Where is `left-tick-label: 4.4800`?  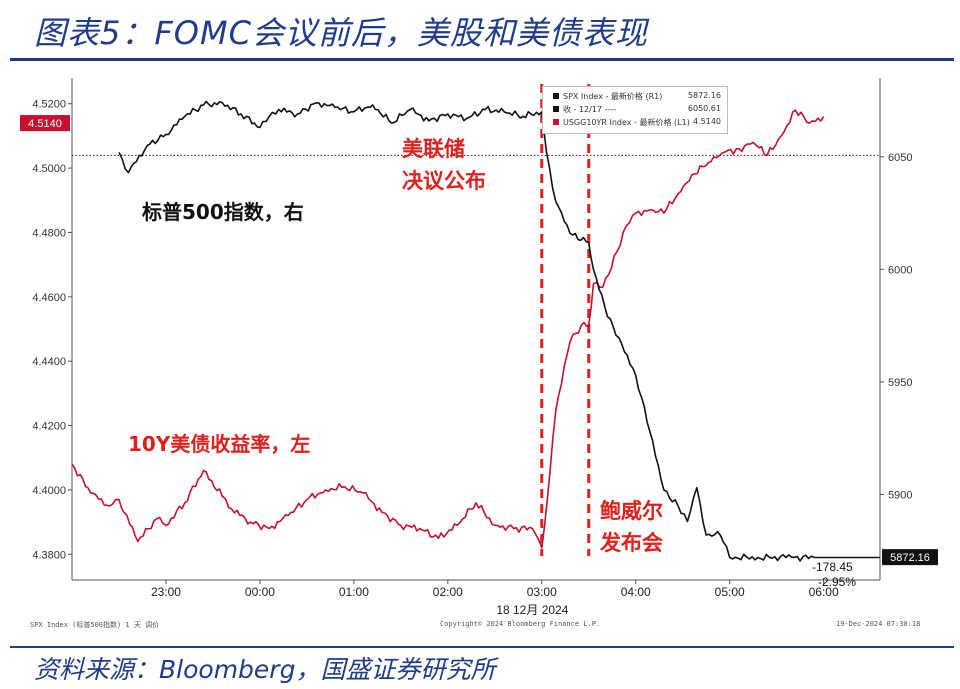 left-tick-label: 4.4800 is located at coordinates (49, 233).